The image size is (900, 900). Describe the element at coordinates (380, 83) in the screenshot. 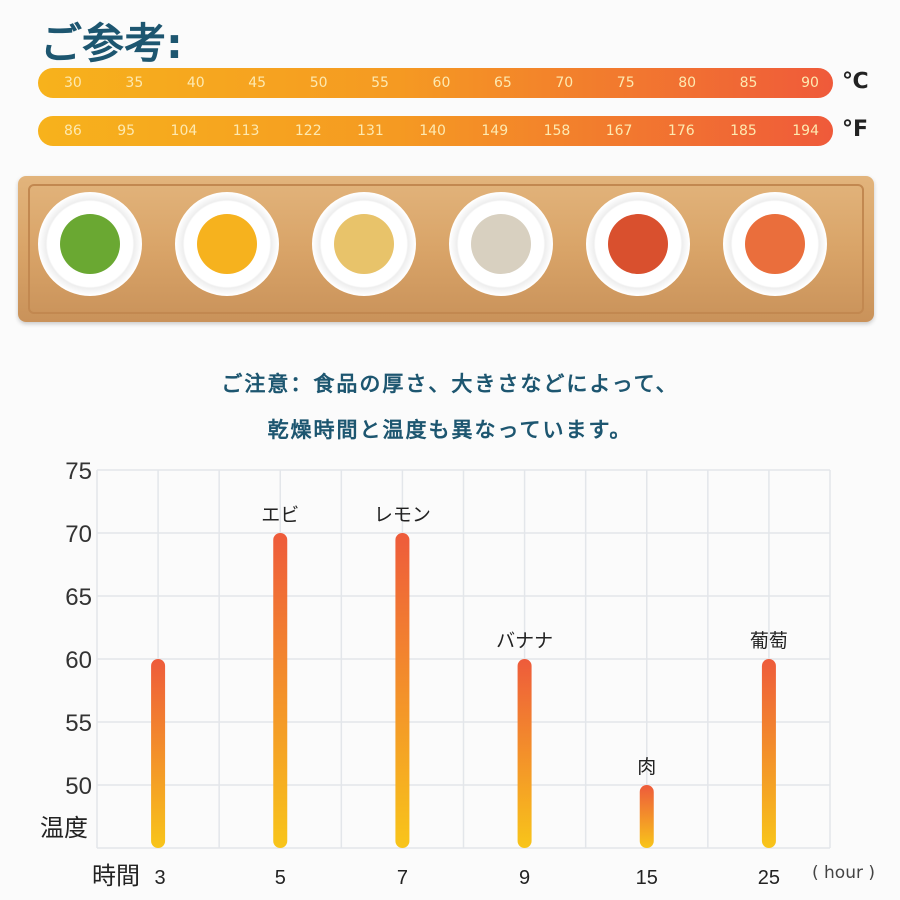

I see `celsius-tick: 55` at that location.